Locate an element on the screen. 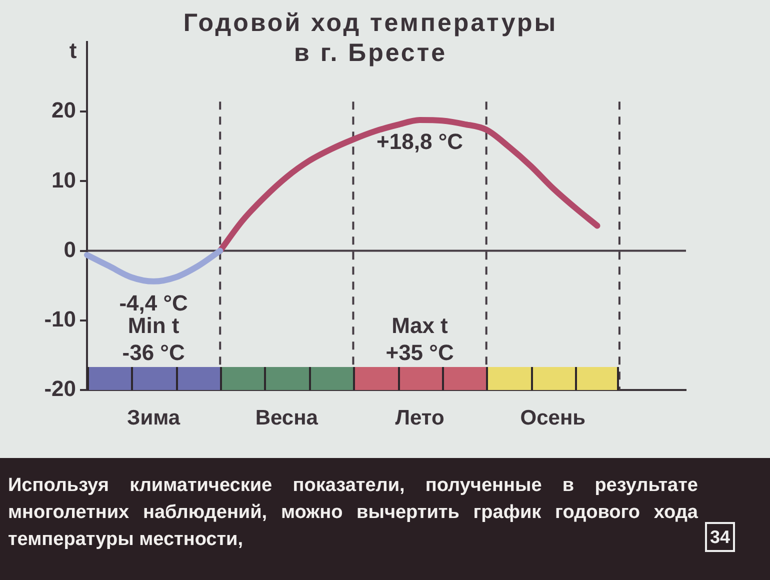 The height and width of the screenshot is (580, 770). y-tick-label: 20 is located at coordinates (64, 110).